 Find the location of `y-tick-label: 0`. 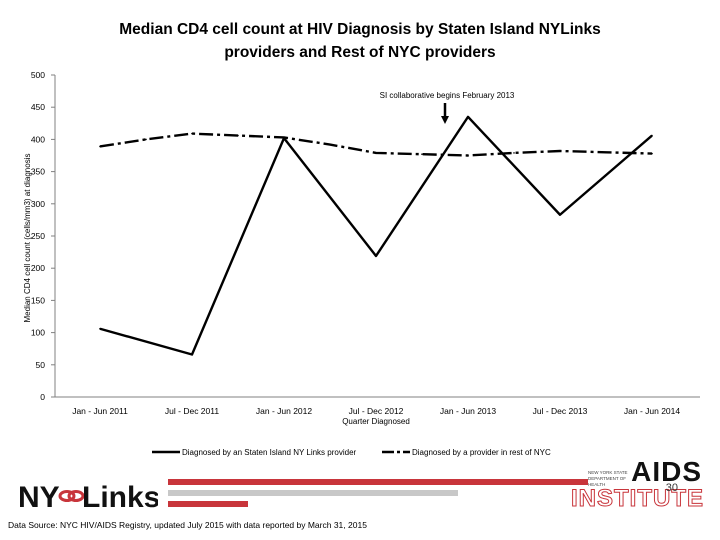

y-tick-label: 0 is located at coordinates (42, 397).